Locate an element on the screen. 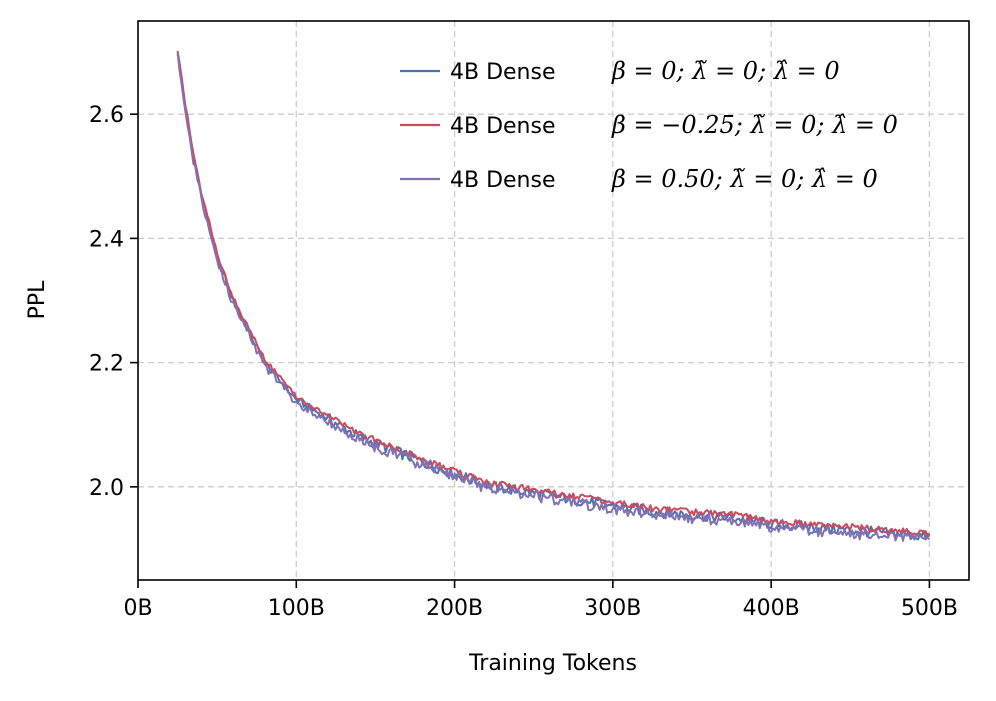 Image resolution: width=996 pixels, height=701 pixels. legend-item-1: 4B Dense β = 0; λ̃ = 0; λ̂ = 0 is located at coordinates (620, 71).